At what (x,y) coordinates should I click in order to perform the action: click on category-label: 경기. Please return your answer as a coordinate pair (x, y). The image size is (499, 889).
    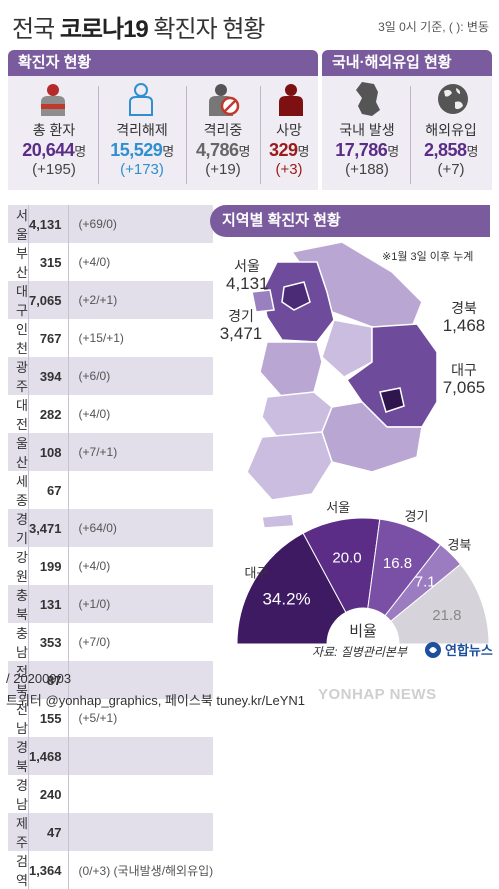
    Looking at the image, I should click on (417, 516).